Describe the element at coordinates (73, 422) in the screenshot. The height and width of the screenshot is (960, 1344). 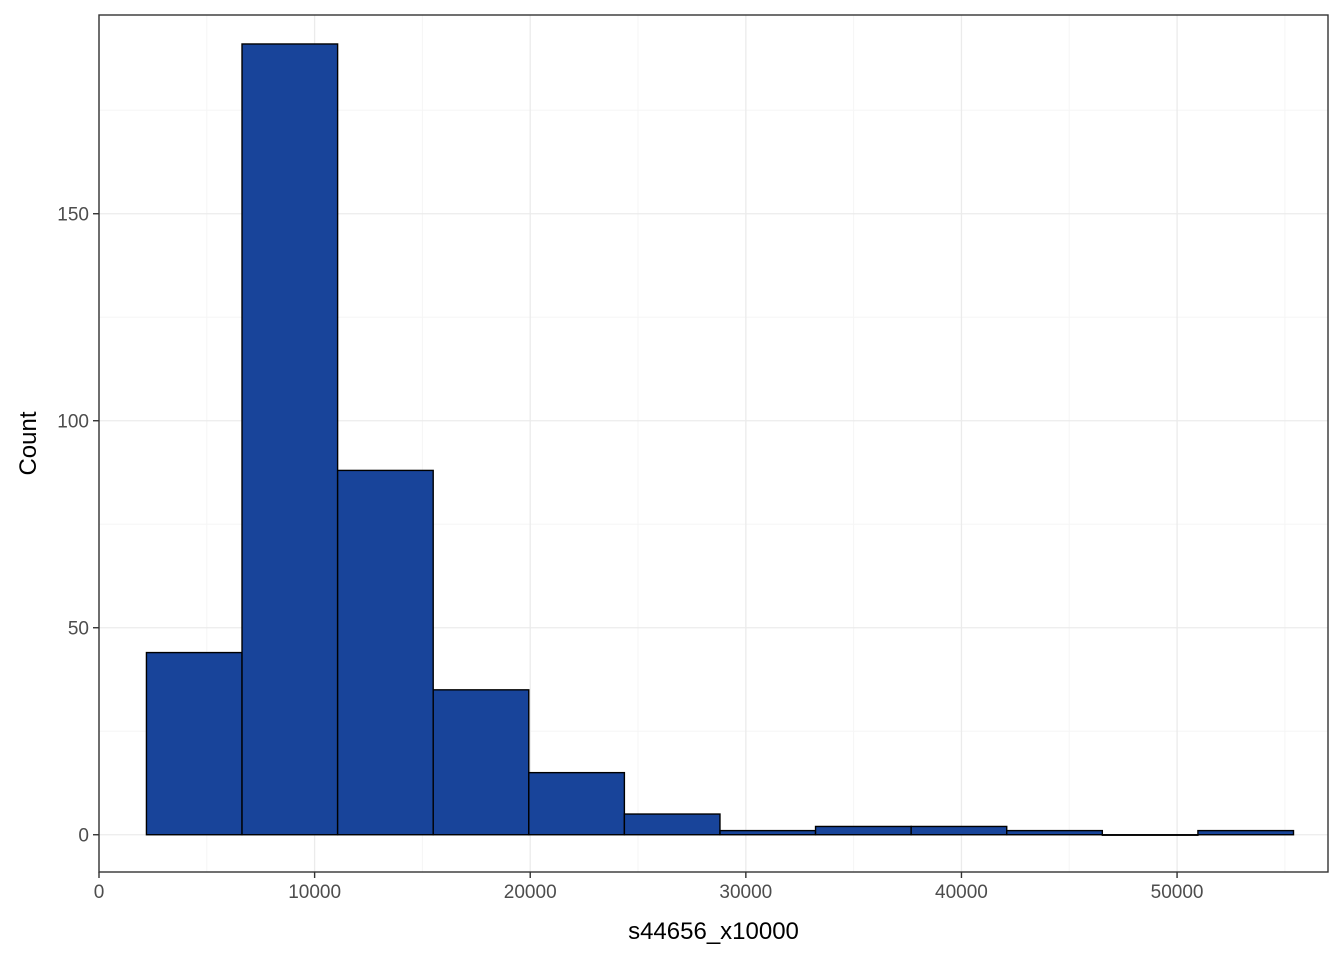
I see `y-tick-label: 100` at that location.